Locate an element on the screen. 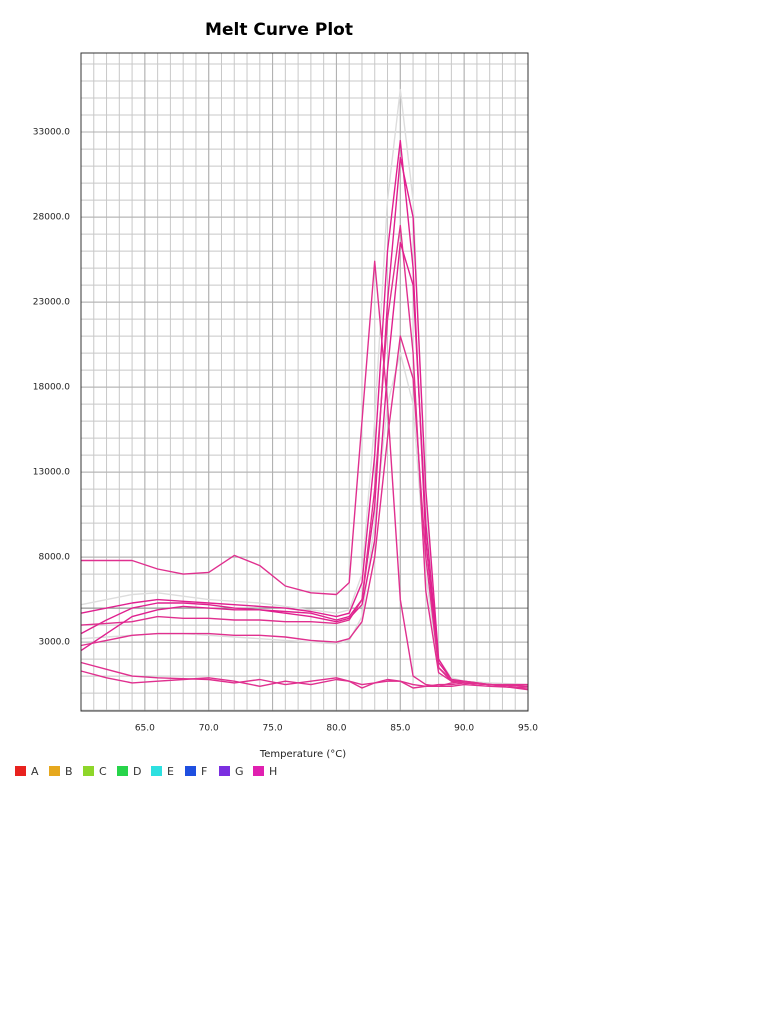 This screenshot has width=768, height=1024. legend-label: E is located at coordinates (170, 771).